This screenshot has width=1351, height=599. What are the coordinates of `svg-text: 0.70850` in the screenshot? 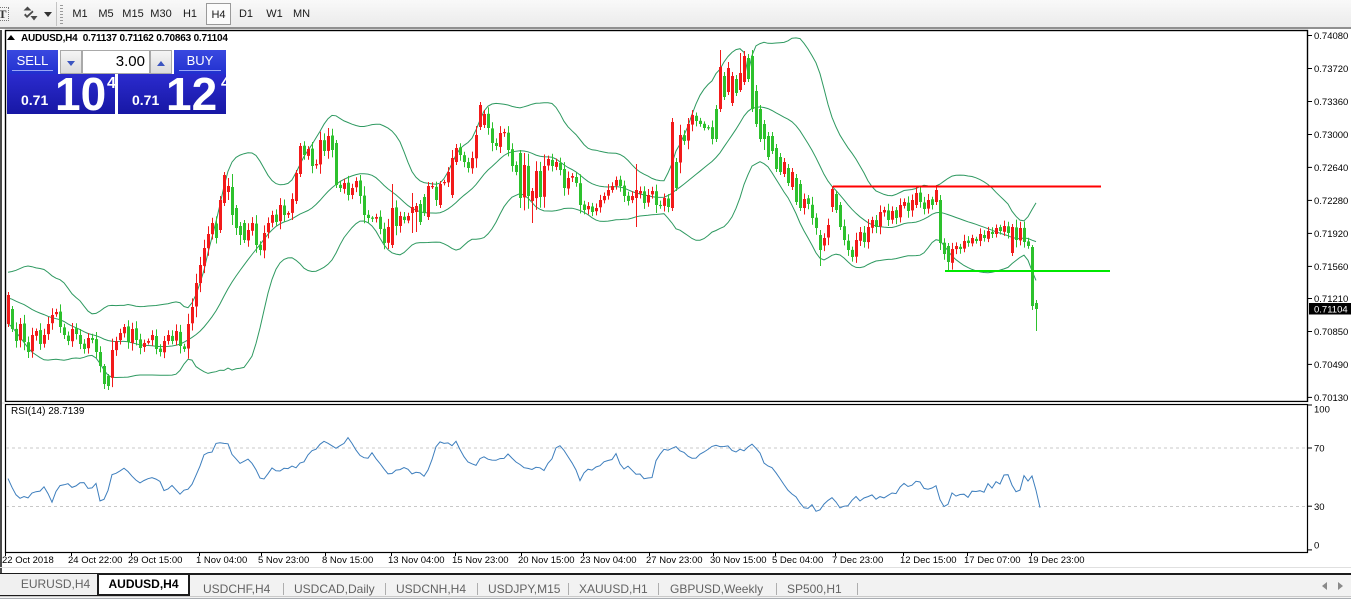 It's located at (1331, 332).